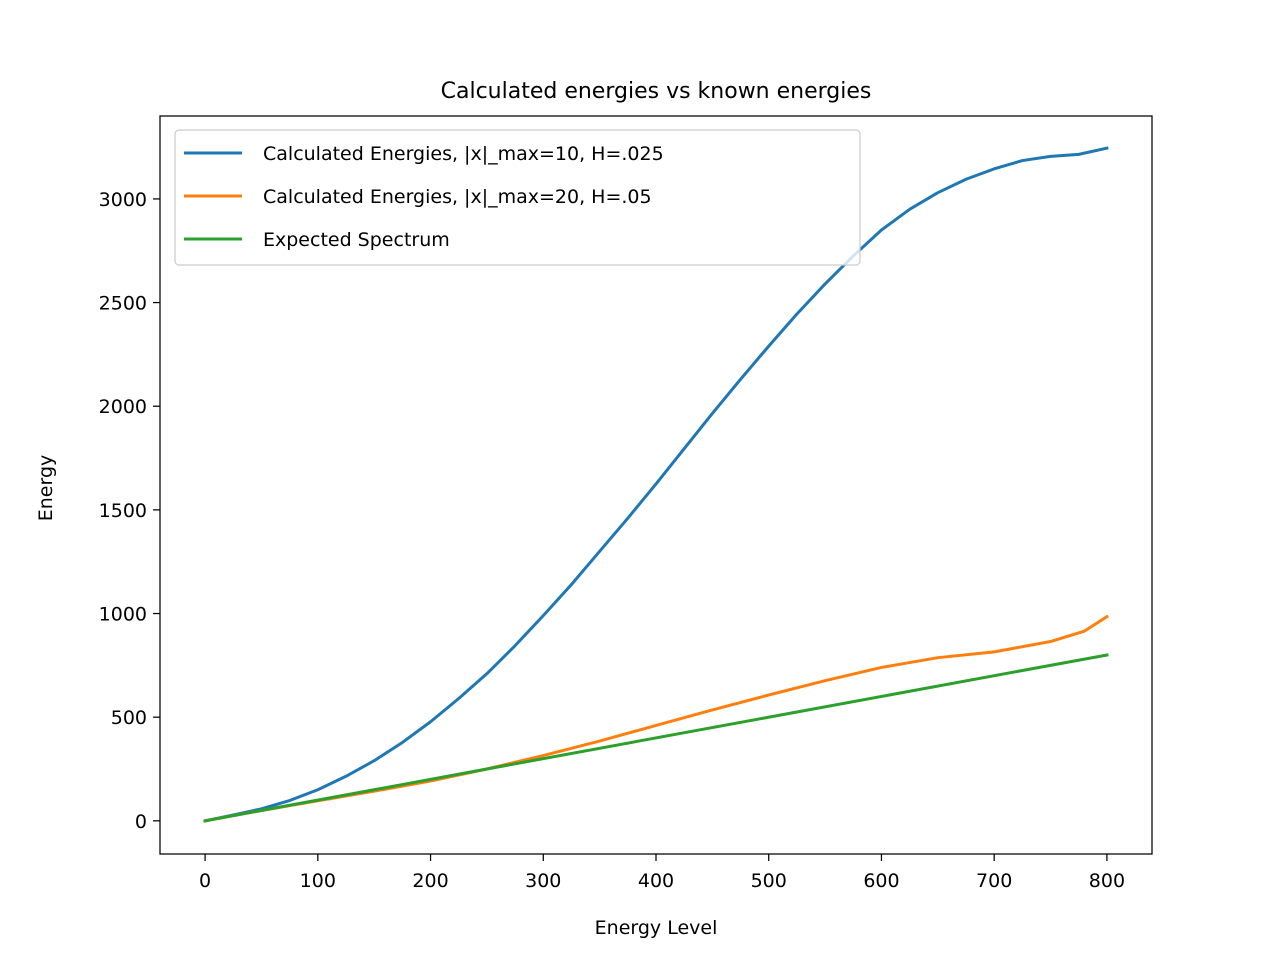 This screenshot has height=960, width=1280. Describe the element at coordinates (123, 511) in the screenshot. I see `y-tick-label: 1500` at that location.